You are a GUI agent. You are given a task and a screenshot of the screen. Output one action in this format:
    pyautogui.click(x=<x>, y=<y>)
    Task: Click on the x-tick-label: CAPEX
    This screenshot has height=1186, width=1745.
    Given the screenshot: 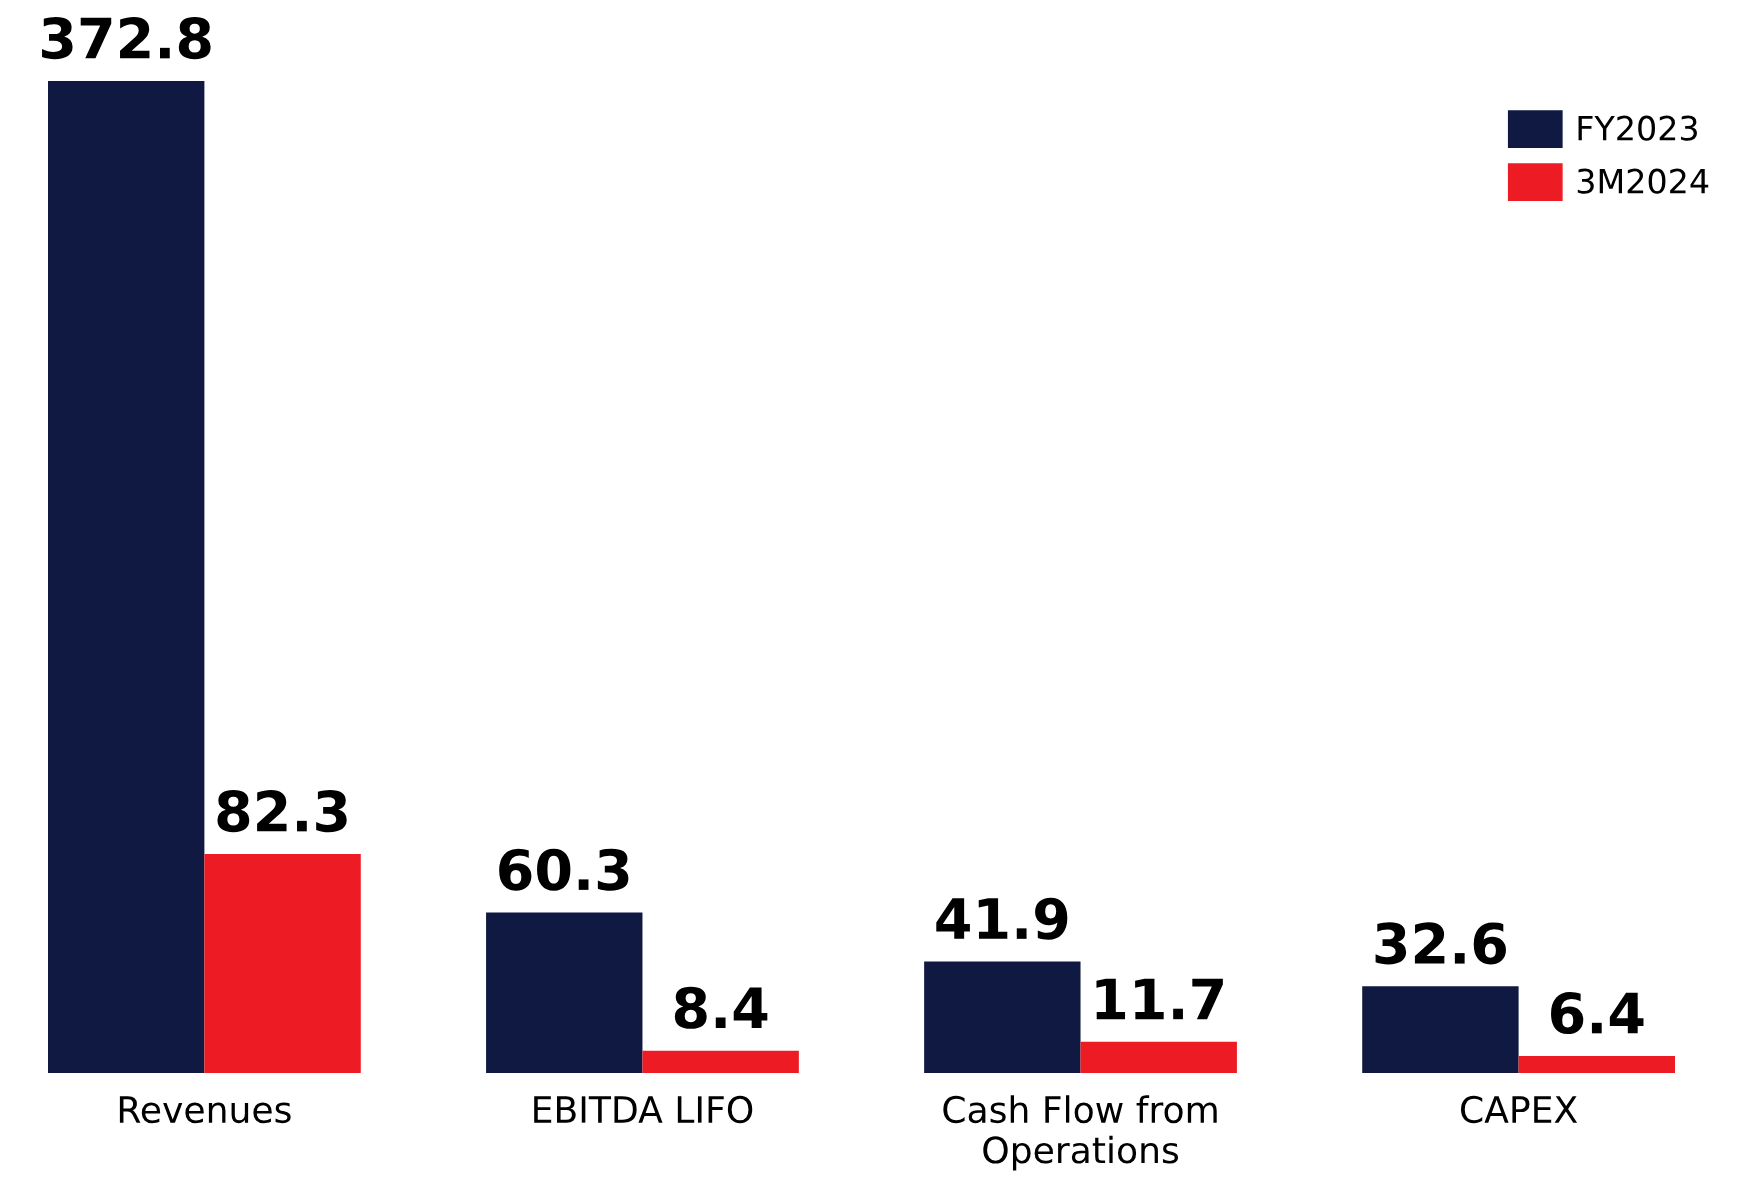 What is the action you would take?
    pyautogui.click(x=1519, y=1109)
    